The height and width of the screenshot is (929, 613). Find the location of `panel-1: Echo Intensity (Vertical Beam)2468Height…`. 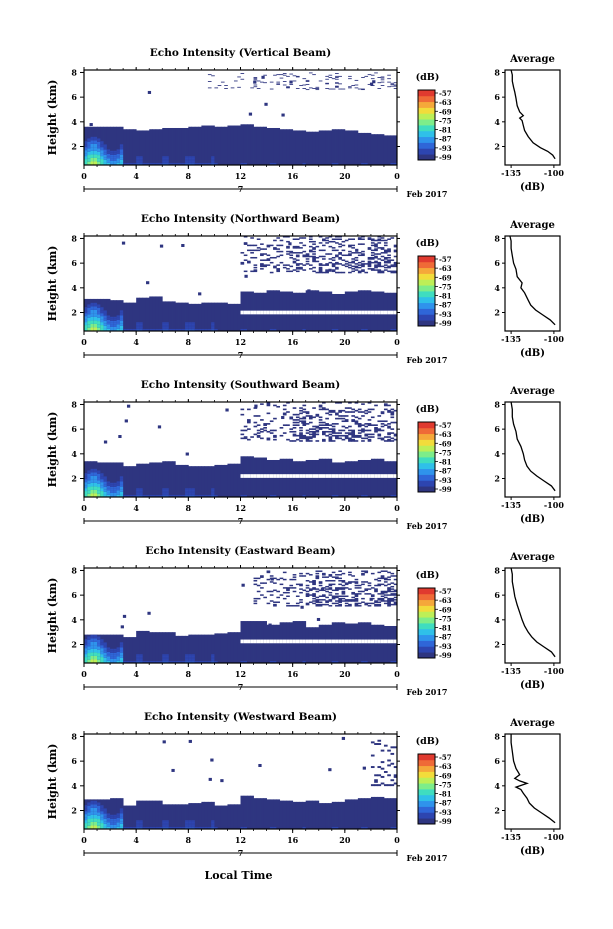

panel-1: Echo Intensity (Vertical Beam)2468Height… is located at coordinates (305, 123).